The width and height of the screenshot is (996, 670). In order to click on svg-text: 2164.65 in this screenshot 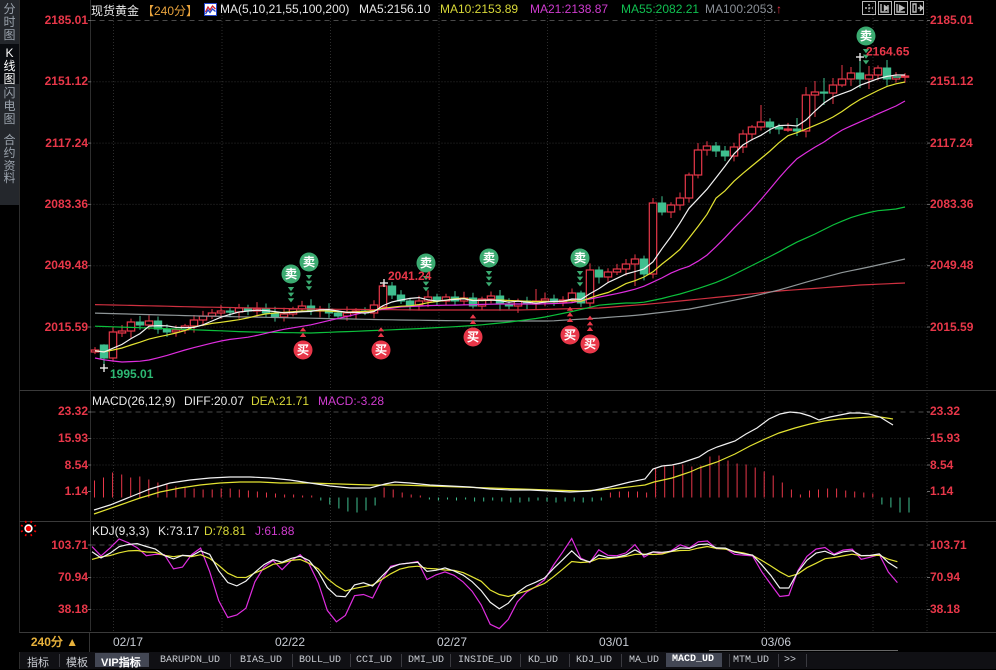, I will do `click(888, 52)`.